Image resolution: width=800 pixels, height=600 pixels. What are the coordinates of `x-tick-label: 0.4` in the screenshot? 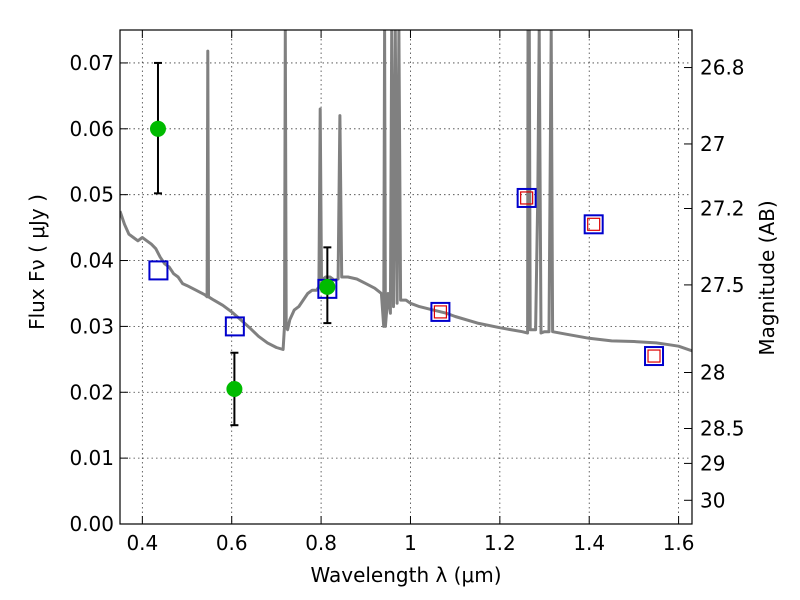 It's located at (142, 543).